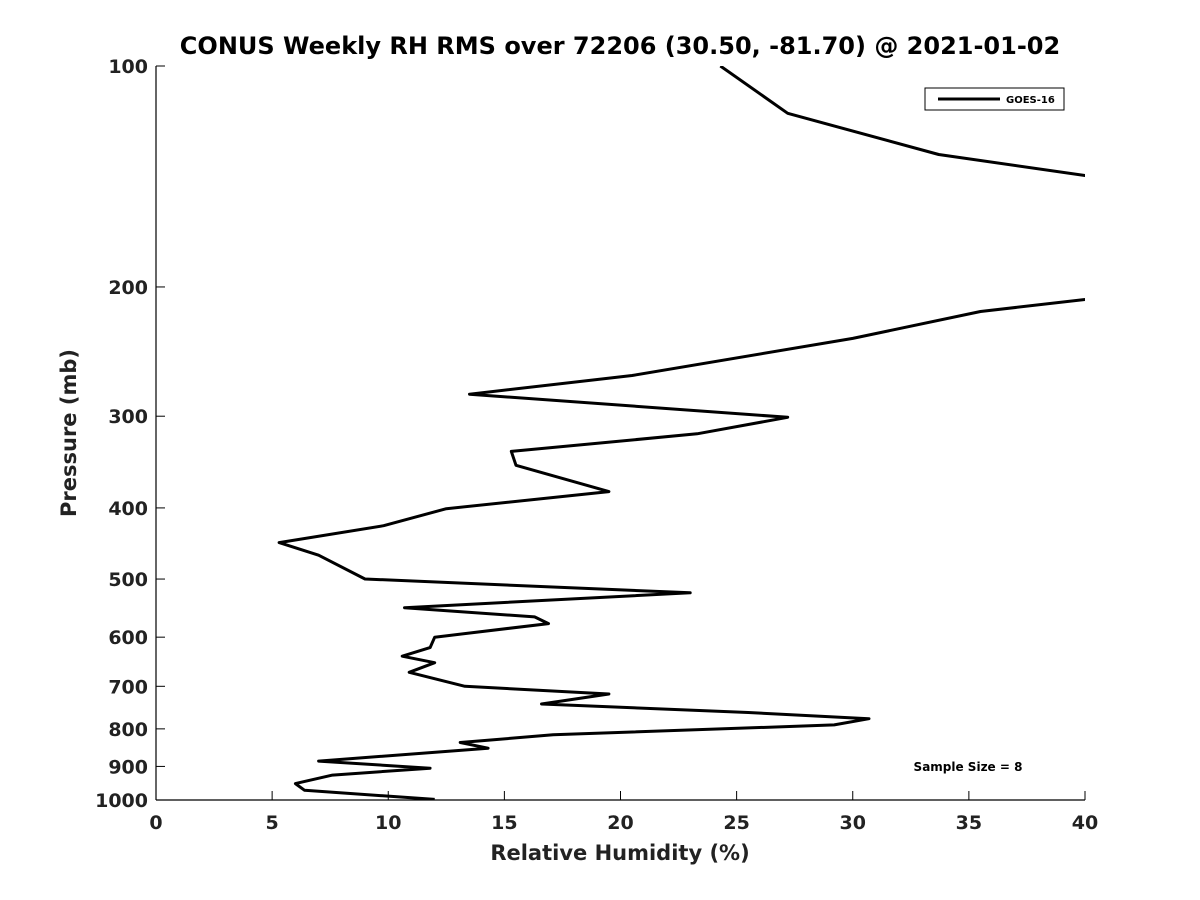 The width and height of the screenshot is (1200, 900). What do you see at coordinates (128, 638) in the screenshot?
I see `y-tick-label: 600` at bounding box center [128, 638].